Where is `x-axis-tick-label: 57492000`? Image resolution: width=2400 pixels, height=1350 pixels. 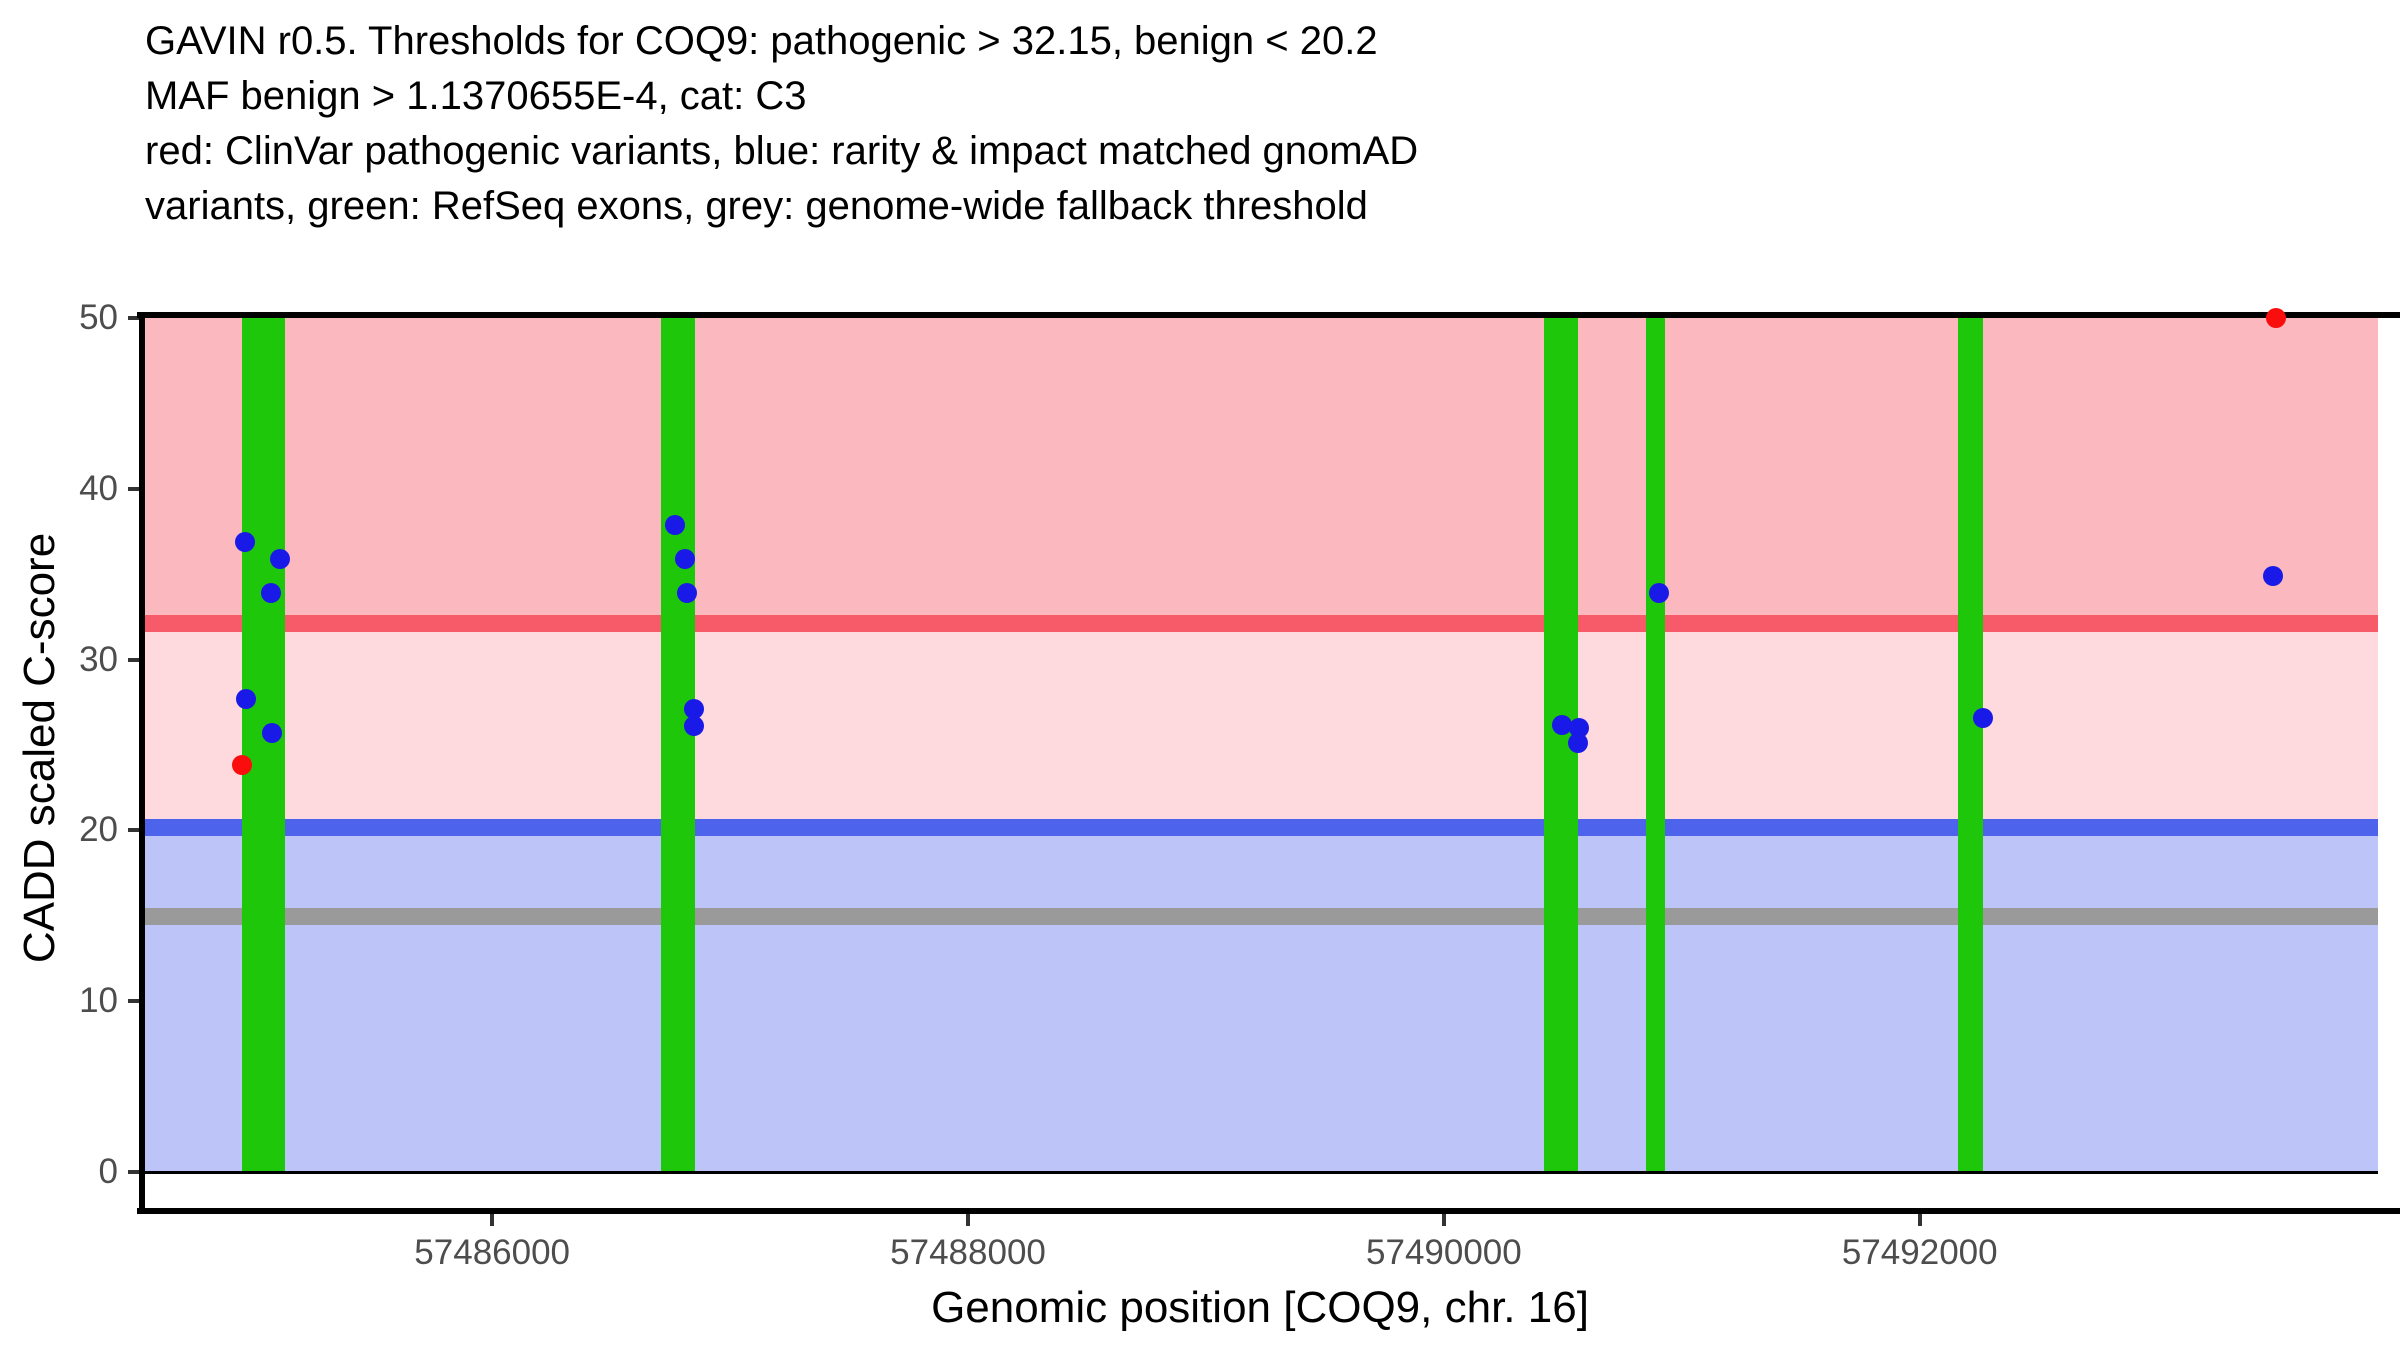 x-axis-tick-label: 57492000 is located at coordinates (1919, 1252).